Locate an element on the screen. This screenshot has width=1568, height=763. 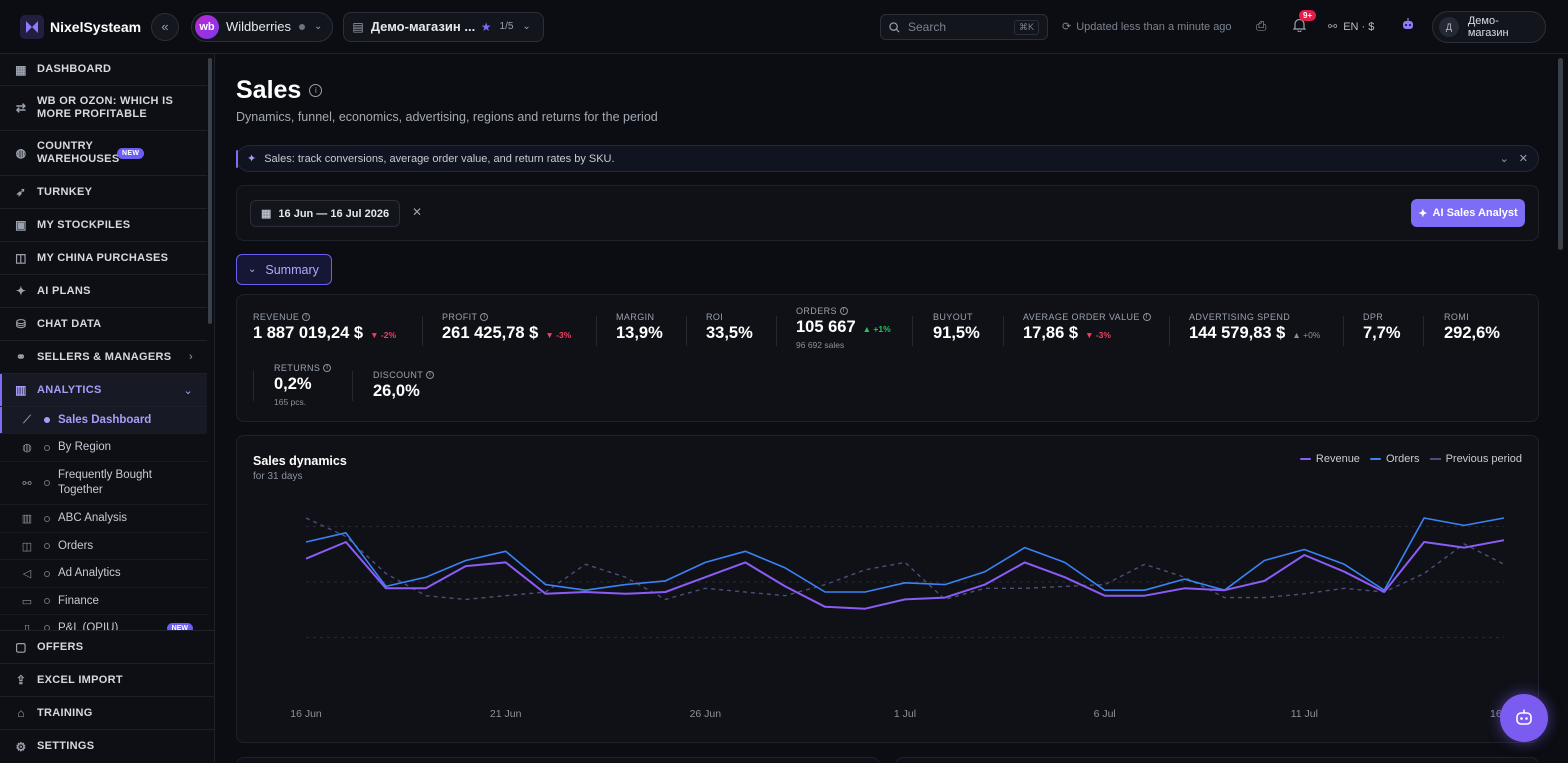
series-line-orders is located at coordinates (905, 555).